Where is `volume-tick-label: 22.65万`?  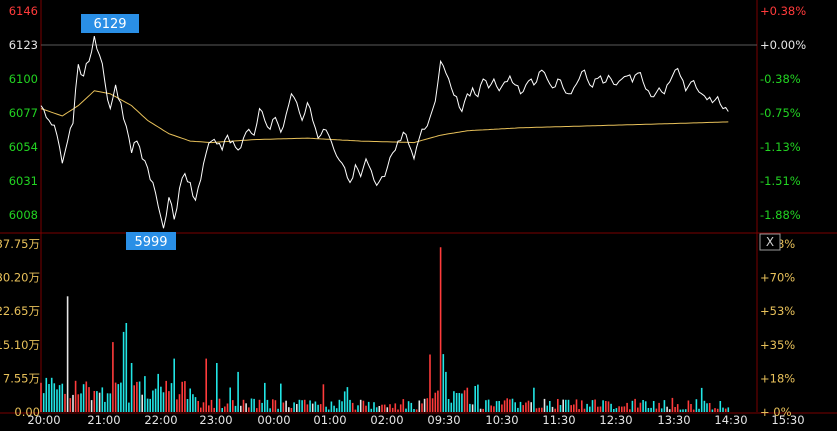 volume-tick-label: 22.65万 is located at coordinates (20, 311).